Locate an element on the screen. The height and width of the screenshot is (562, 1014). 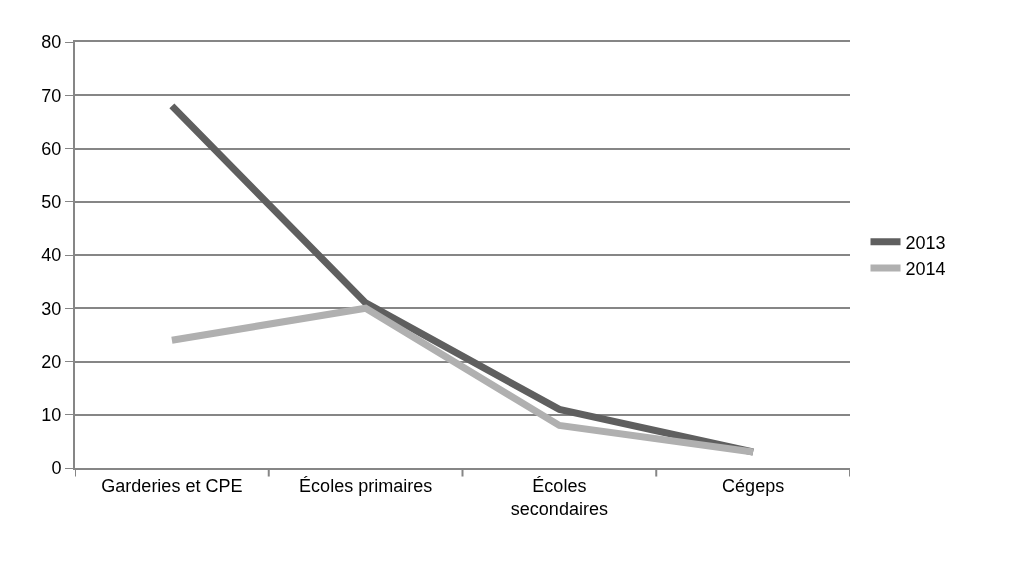
x-tick-label: Cégeps is located at coordinates (753, 485).